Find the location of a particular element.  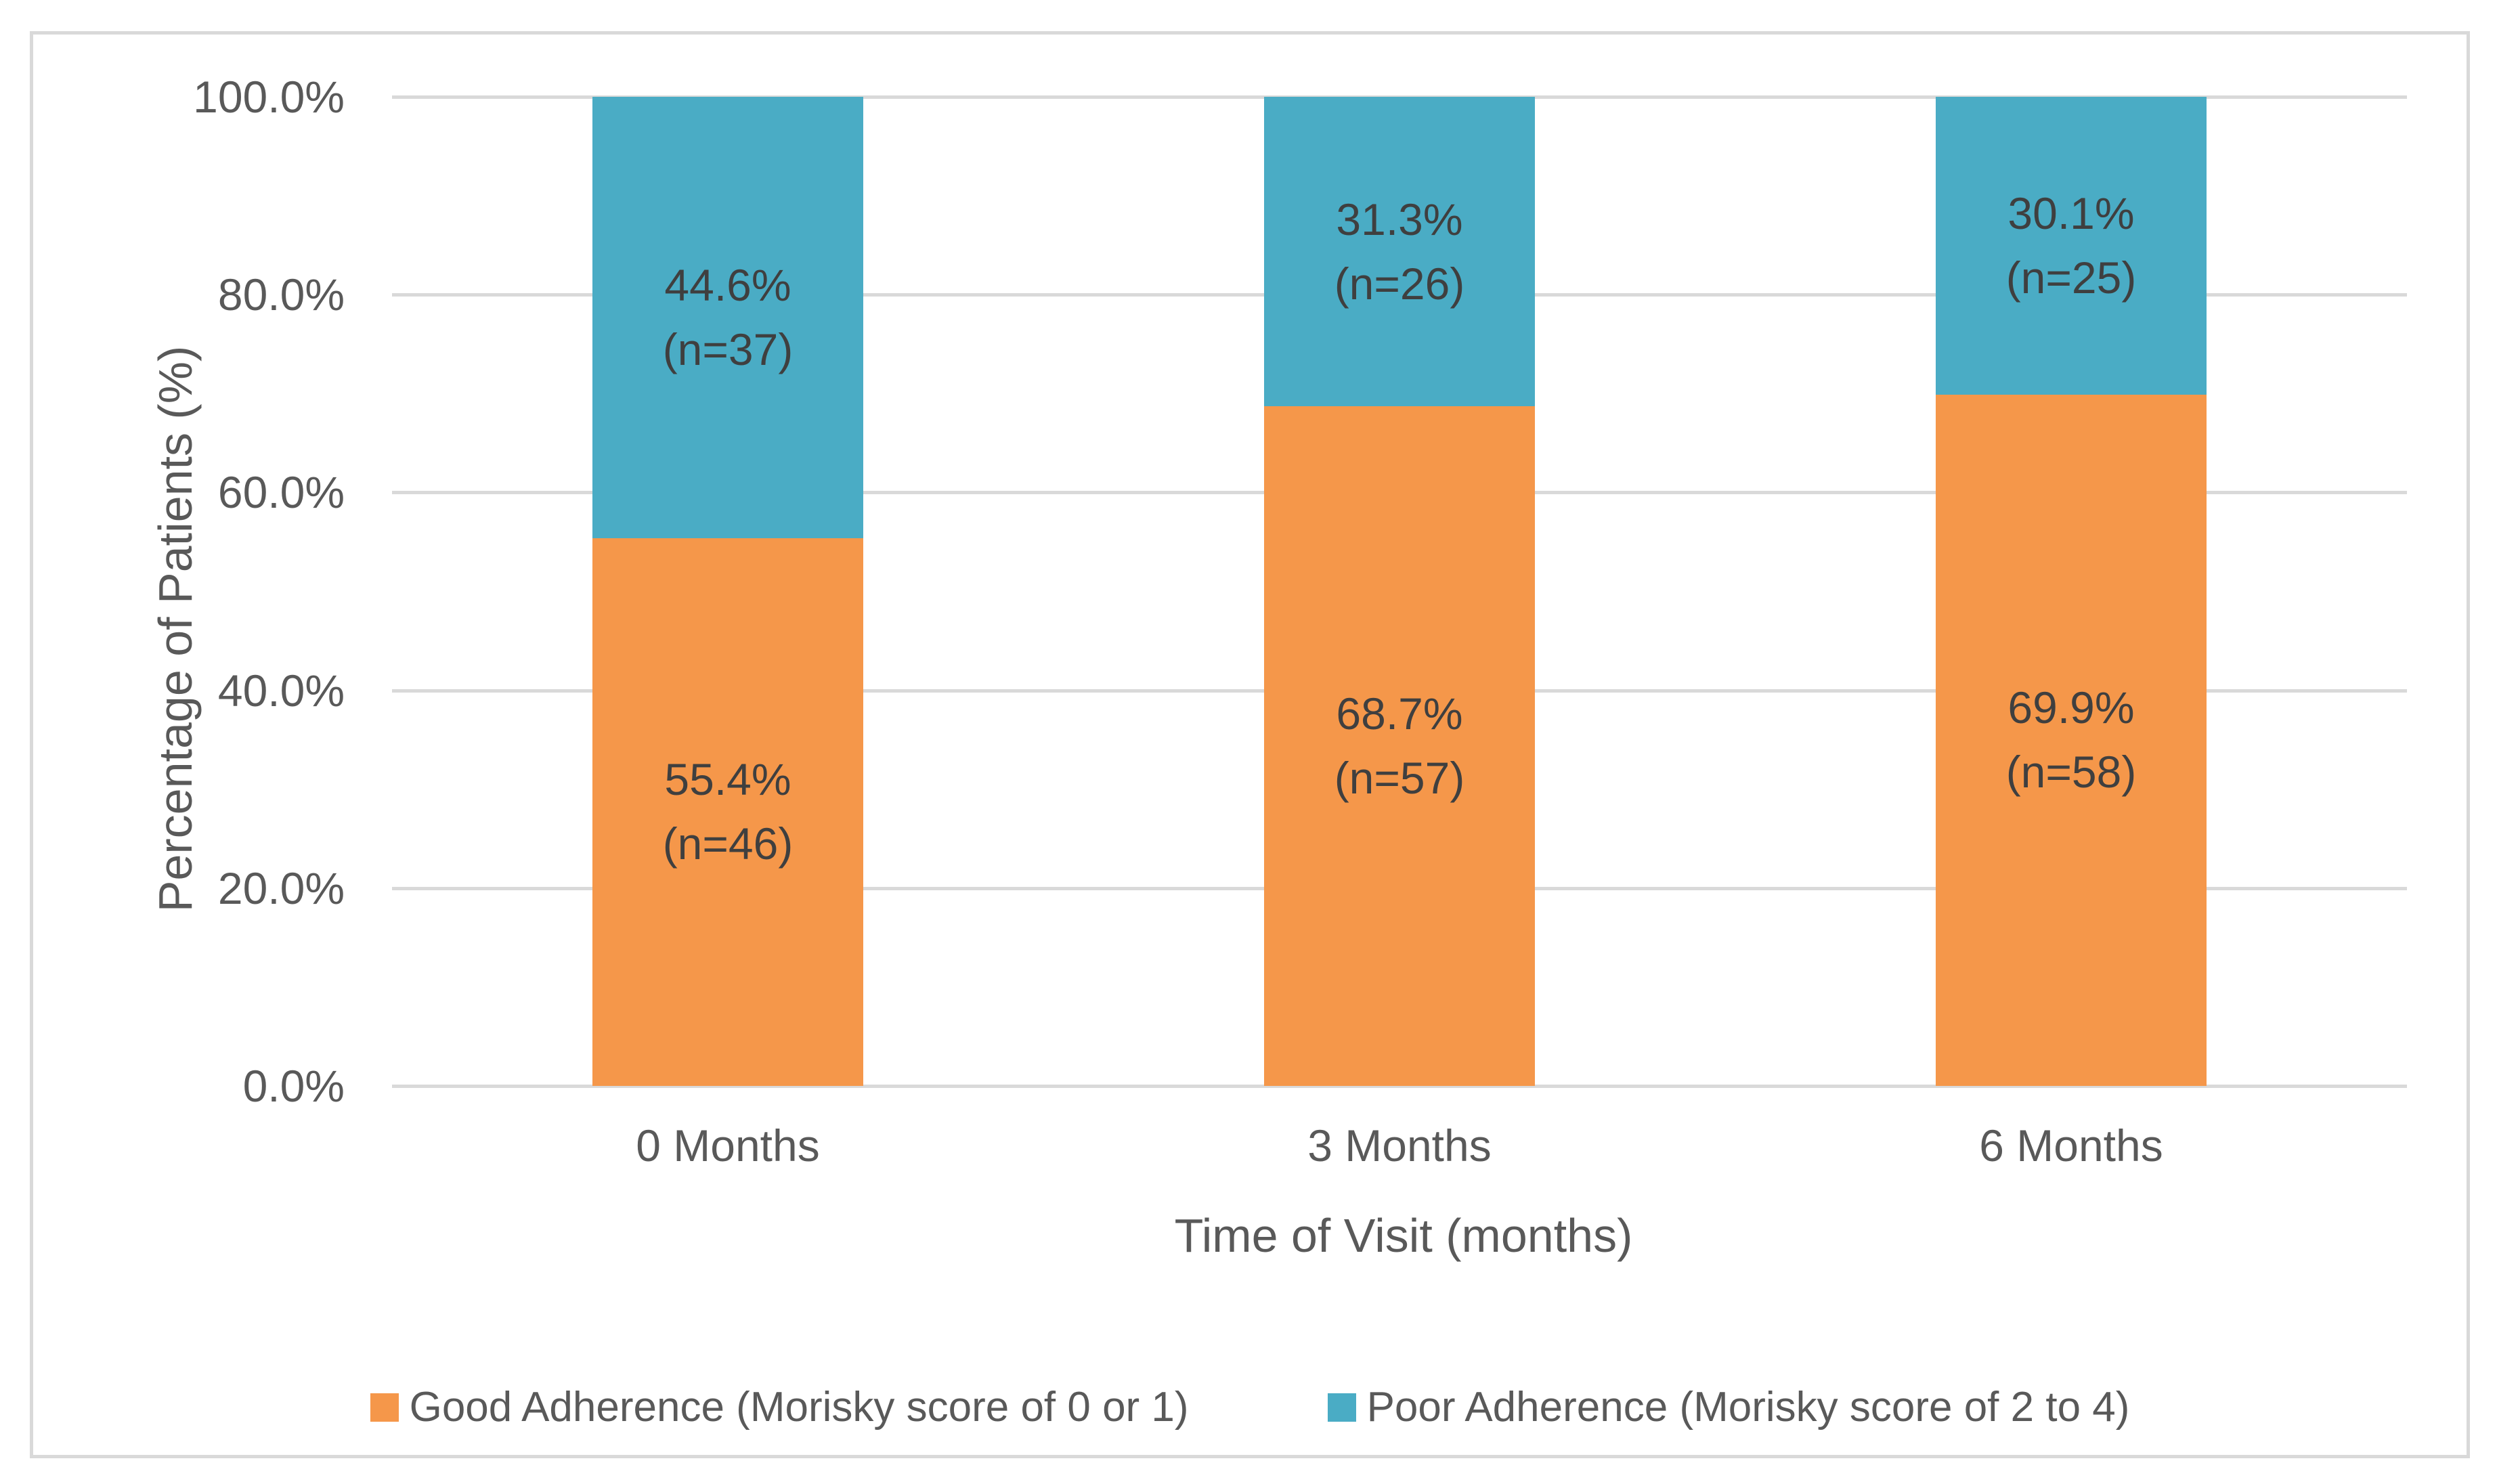

y-axis-tick-label: 20.0% is located at coordinates (281, 888).